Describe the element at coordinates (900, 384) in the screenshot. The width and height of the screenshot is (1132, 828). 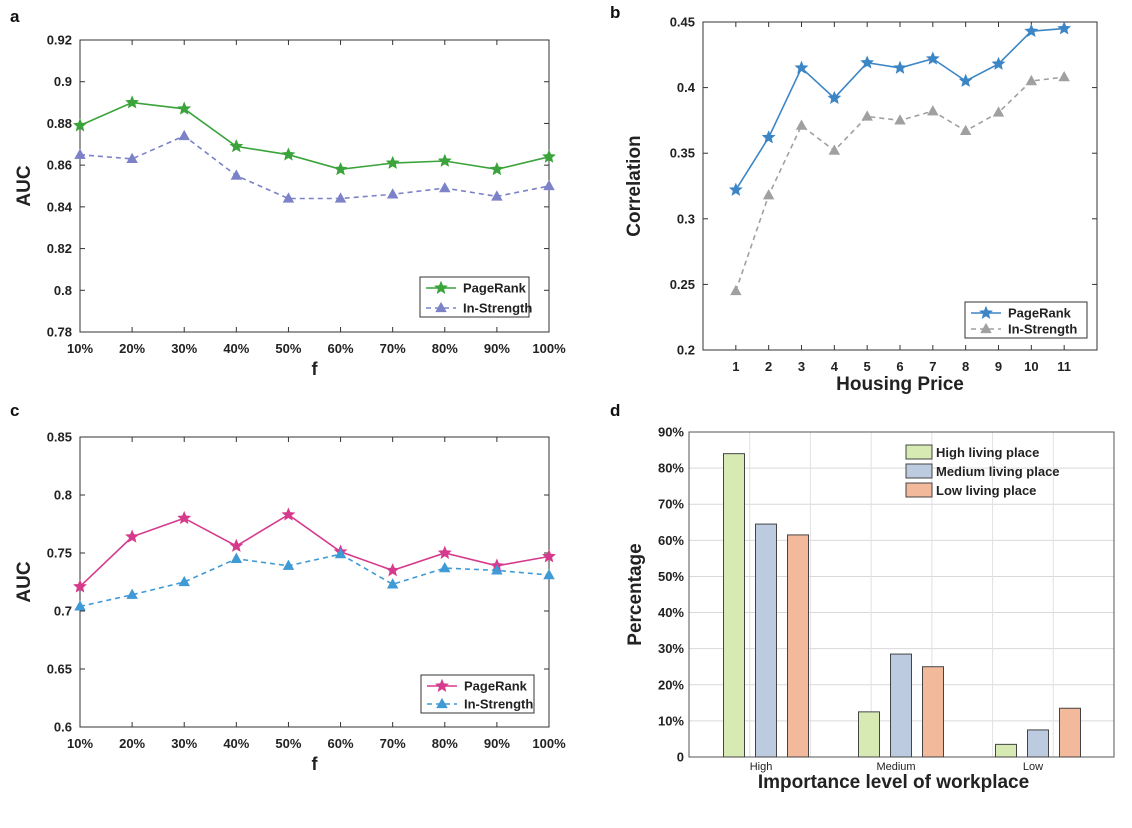
I see `x-axis-title: Housing Price` at that location.